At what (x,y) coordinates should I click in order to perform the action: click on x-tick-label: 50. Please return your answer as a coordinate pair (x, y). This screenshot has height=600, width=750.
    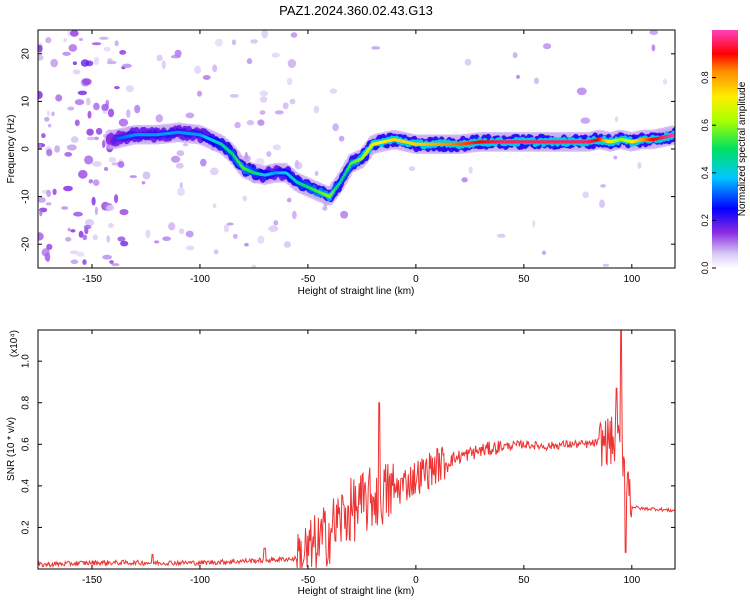
    Looking at the image, I should click on (524, 580).